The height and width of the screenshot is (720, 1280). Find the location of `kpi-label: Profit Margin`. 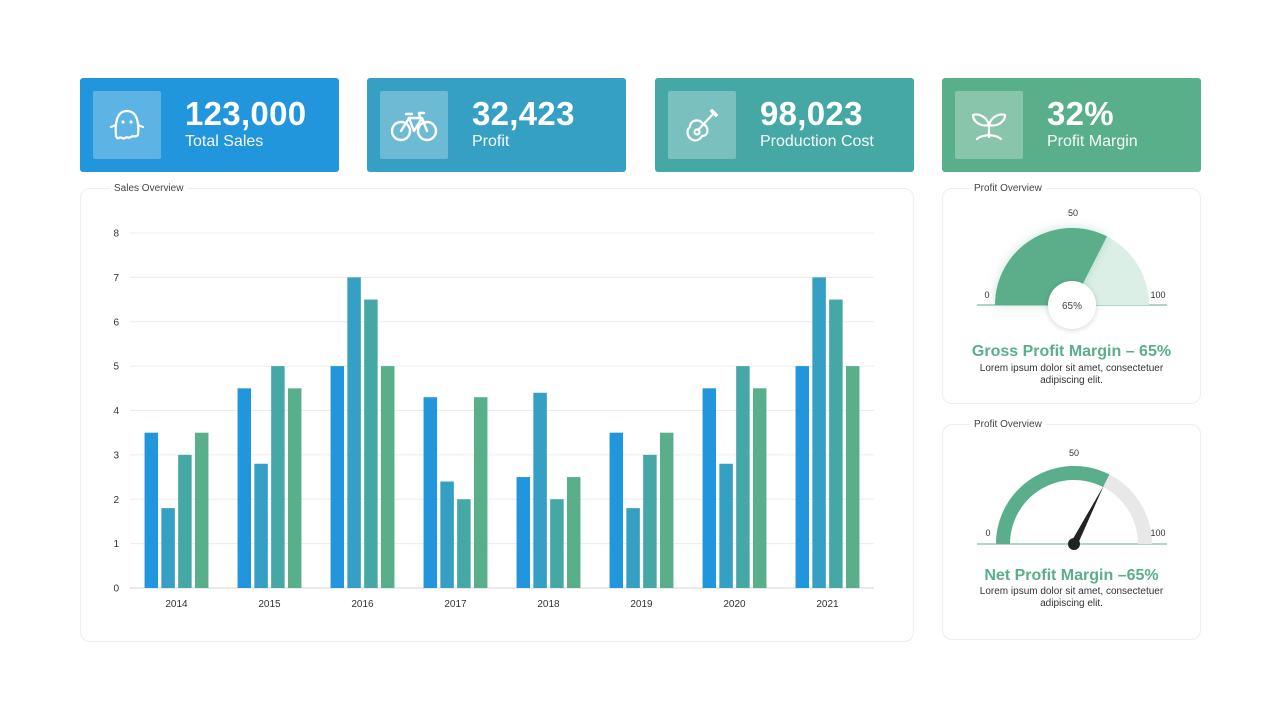

kpi-label: Profit Margin is located at coordinates (1092, 141).